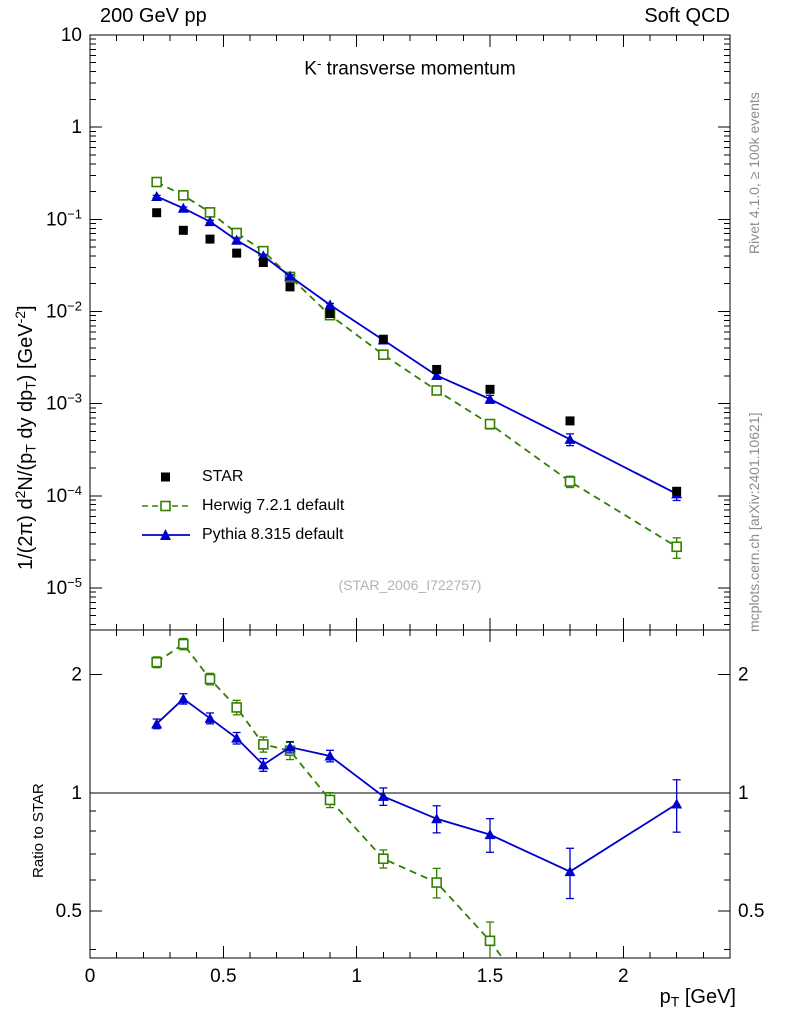 The width and height of the screenshot is (786, 1024). I want to click on herwig-marker-icon, so click(166, 505).